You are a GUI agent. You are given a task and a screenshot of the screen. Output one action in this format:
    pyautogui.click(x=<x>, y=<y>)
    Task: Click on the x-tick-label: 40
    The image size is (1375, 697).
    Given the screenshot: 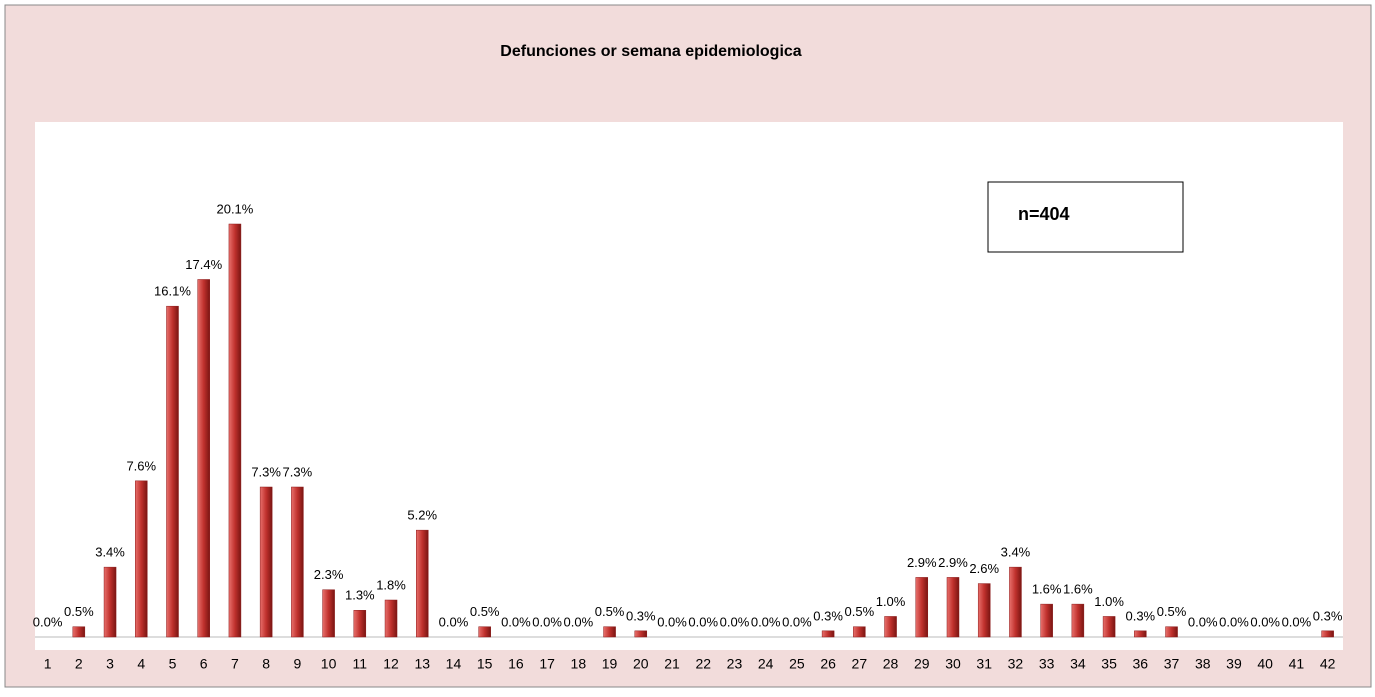 What is the action you would take?
    pyautogui.click(x=1265, y=664)
    